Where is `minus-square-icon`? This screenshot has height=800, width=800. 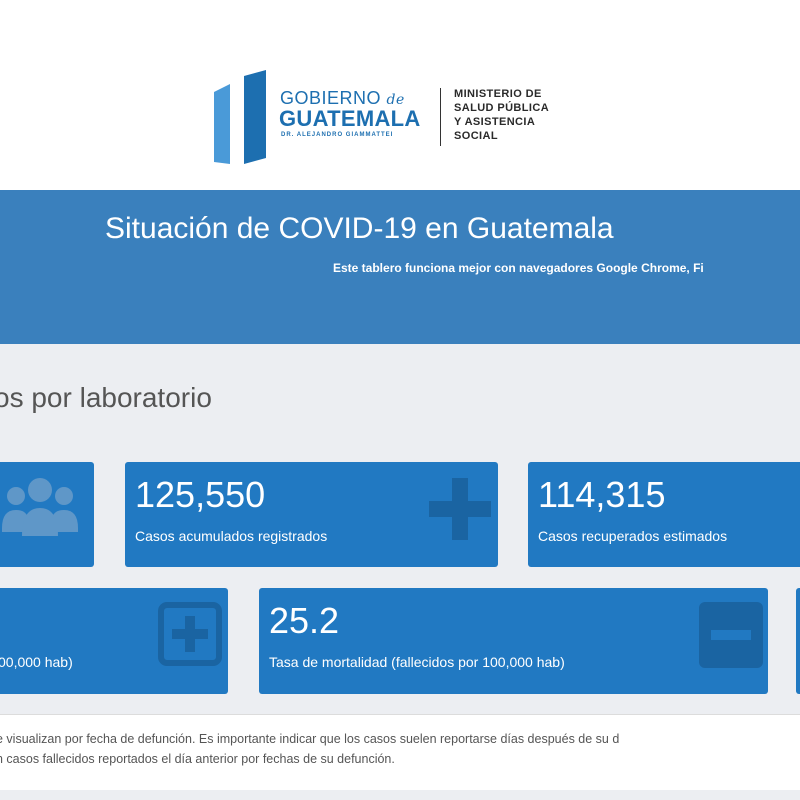 minus-square-icon is located at coordinates (731, 637).